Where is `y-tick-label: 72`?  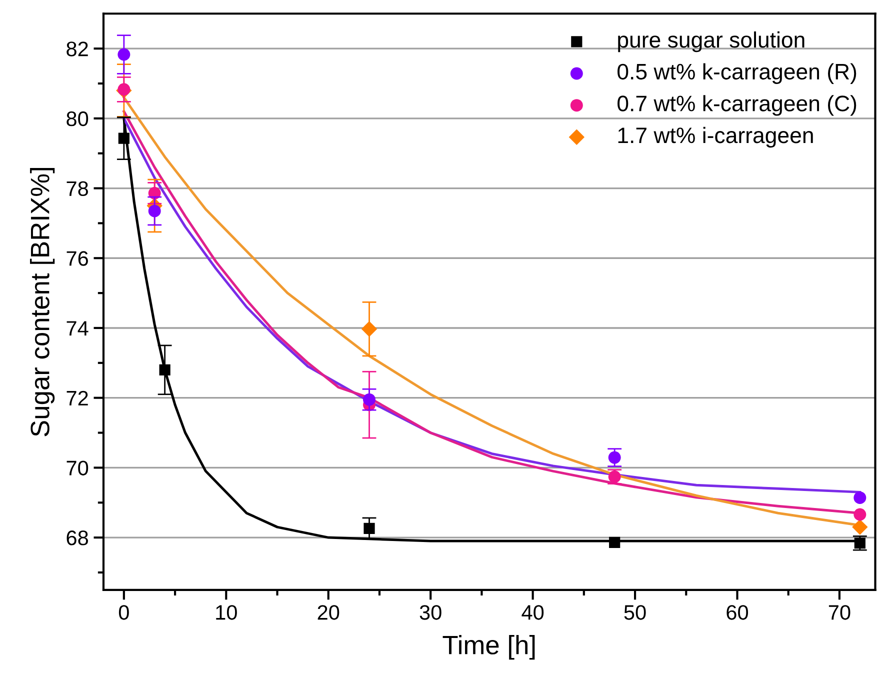
y-tick-label: 72 is located at coordinates (77, 398).